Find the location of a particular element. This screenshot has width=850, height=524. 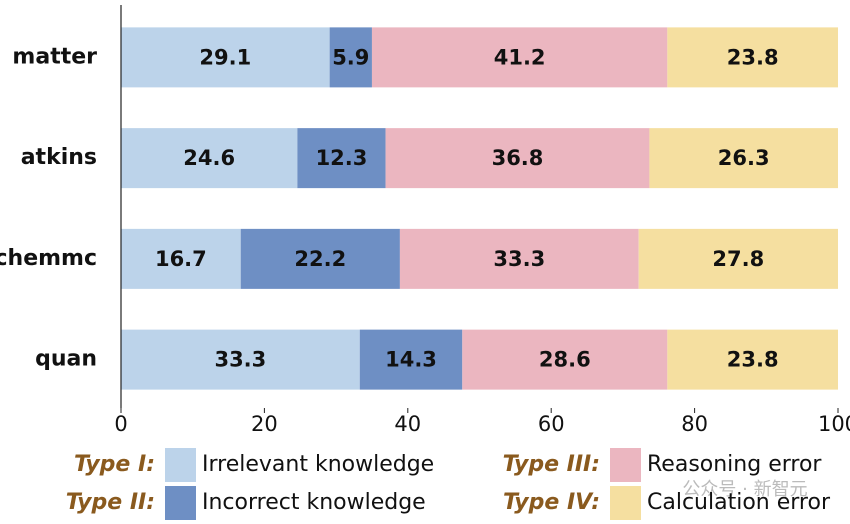

legend-label: Reasoning error is located at coordinates (734, 464).